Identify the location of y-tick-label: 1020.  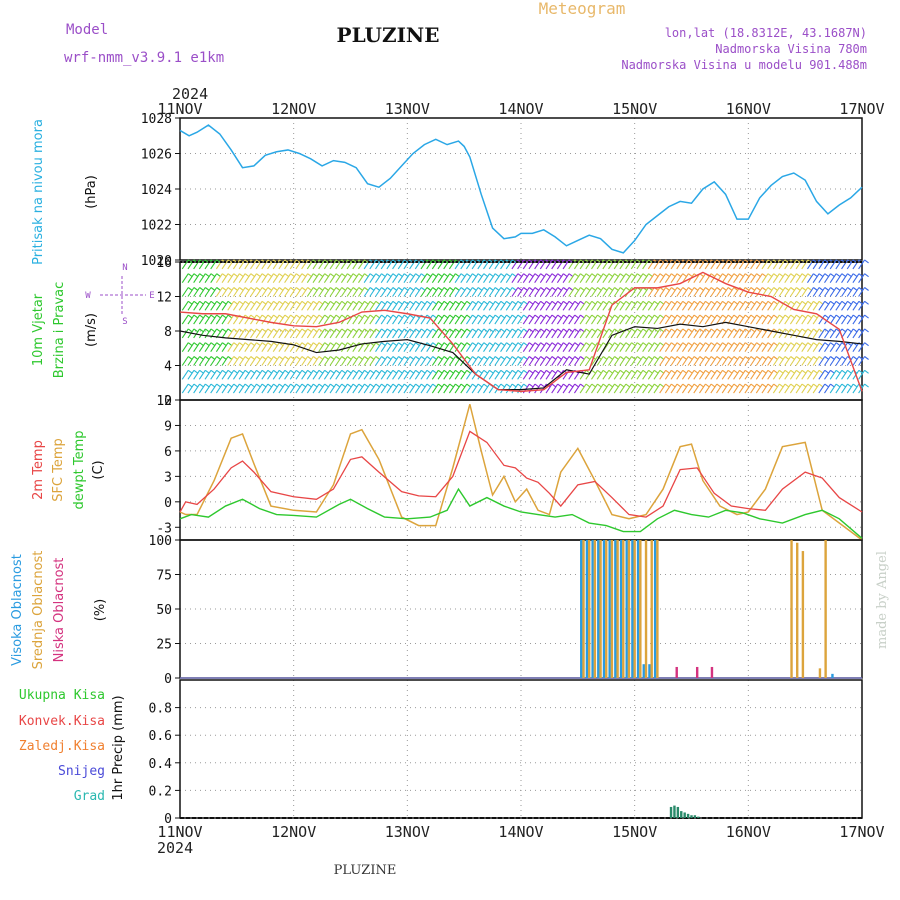
(156, 261).